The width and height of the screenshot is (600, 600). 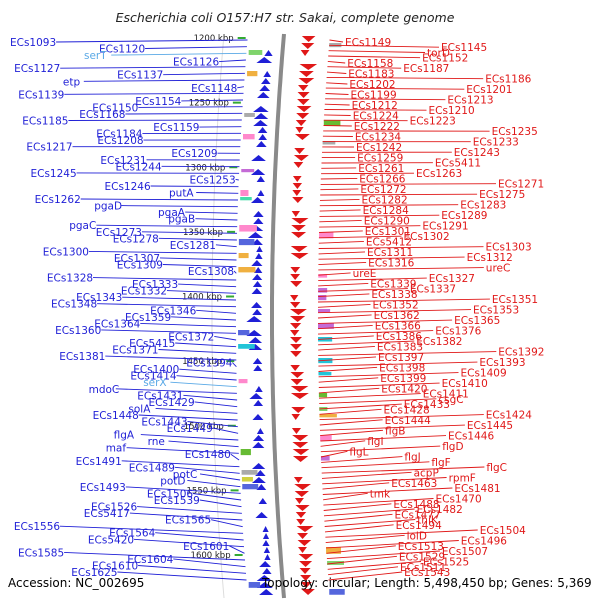 I want to click on left-gene-label: ECs1244, so click(x=139, y=167).